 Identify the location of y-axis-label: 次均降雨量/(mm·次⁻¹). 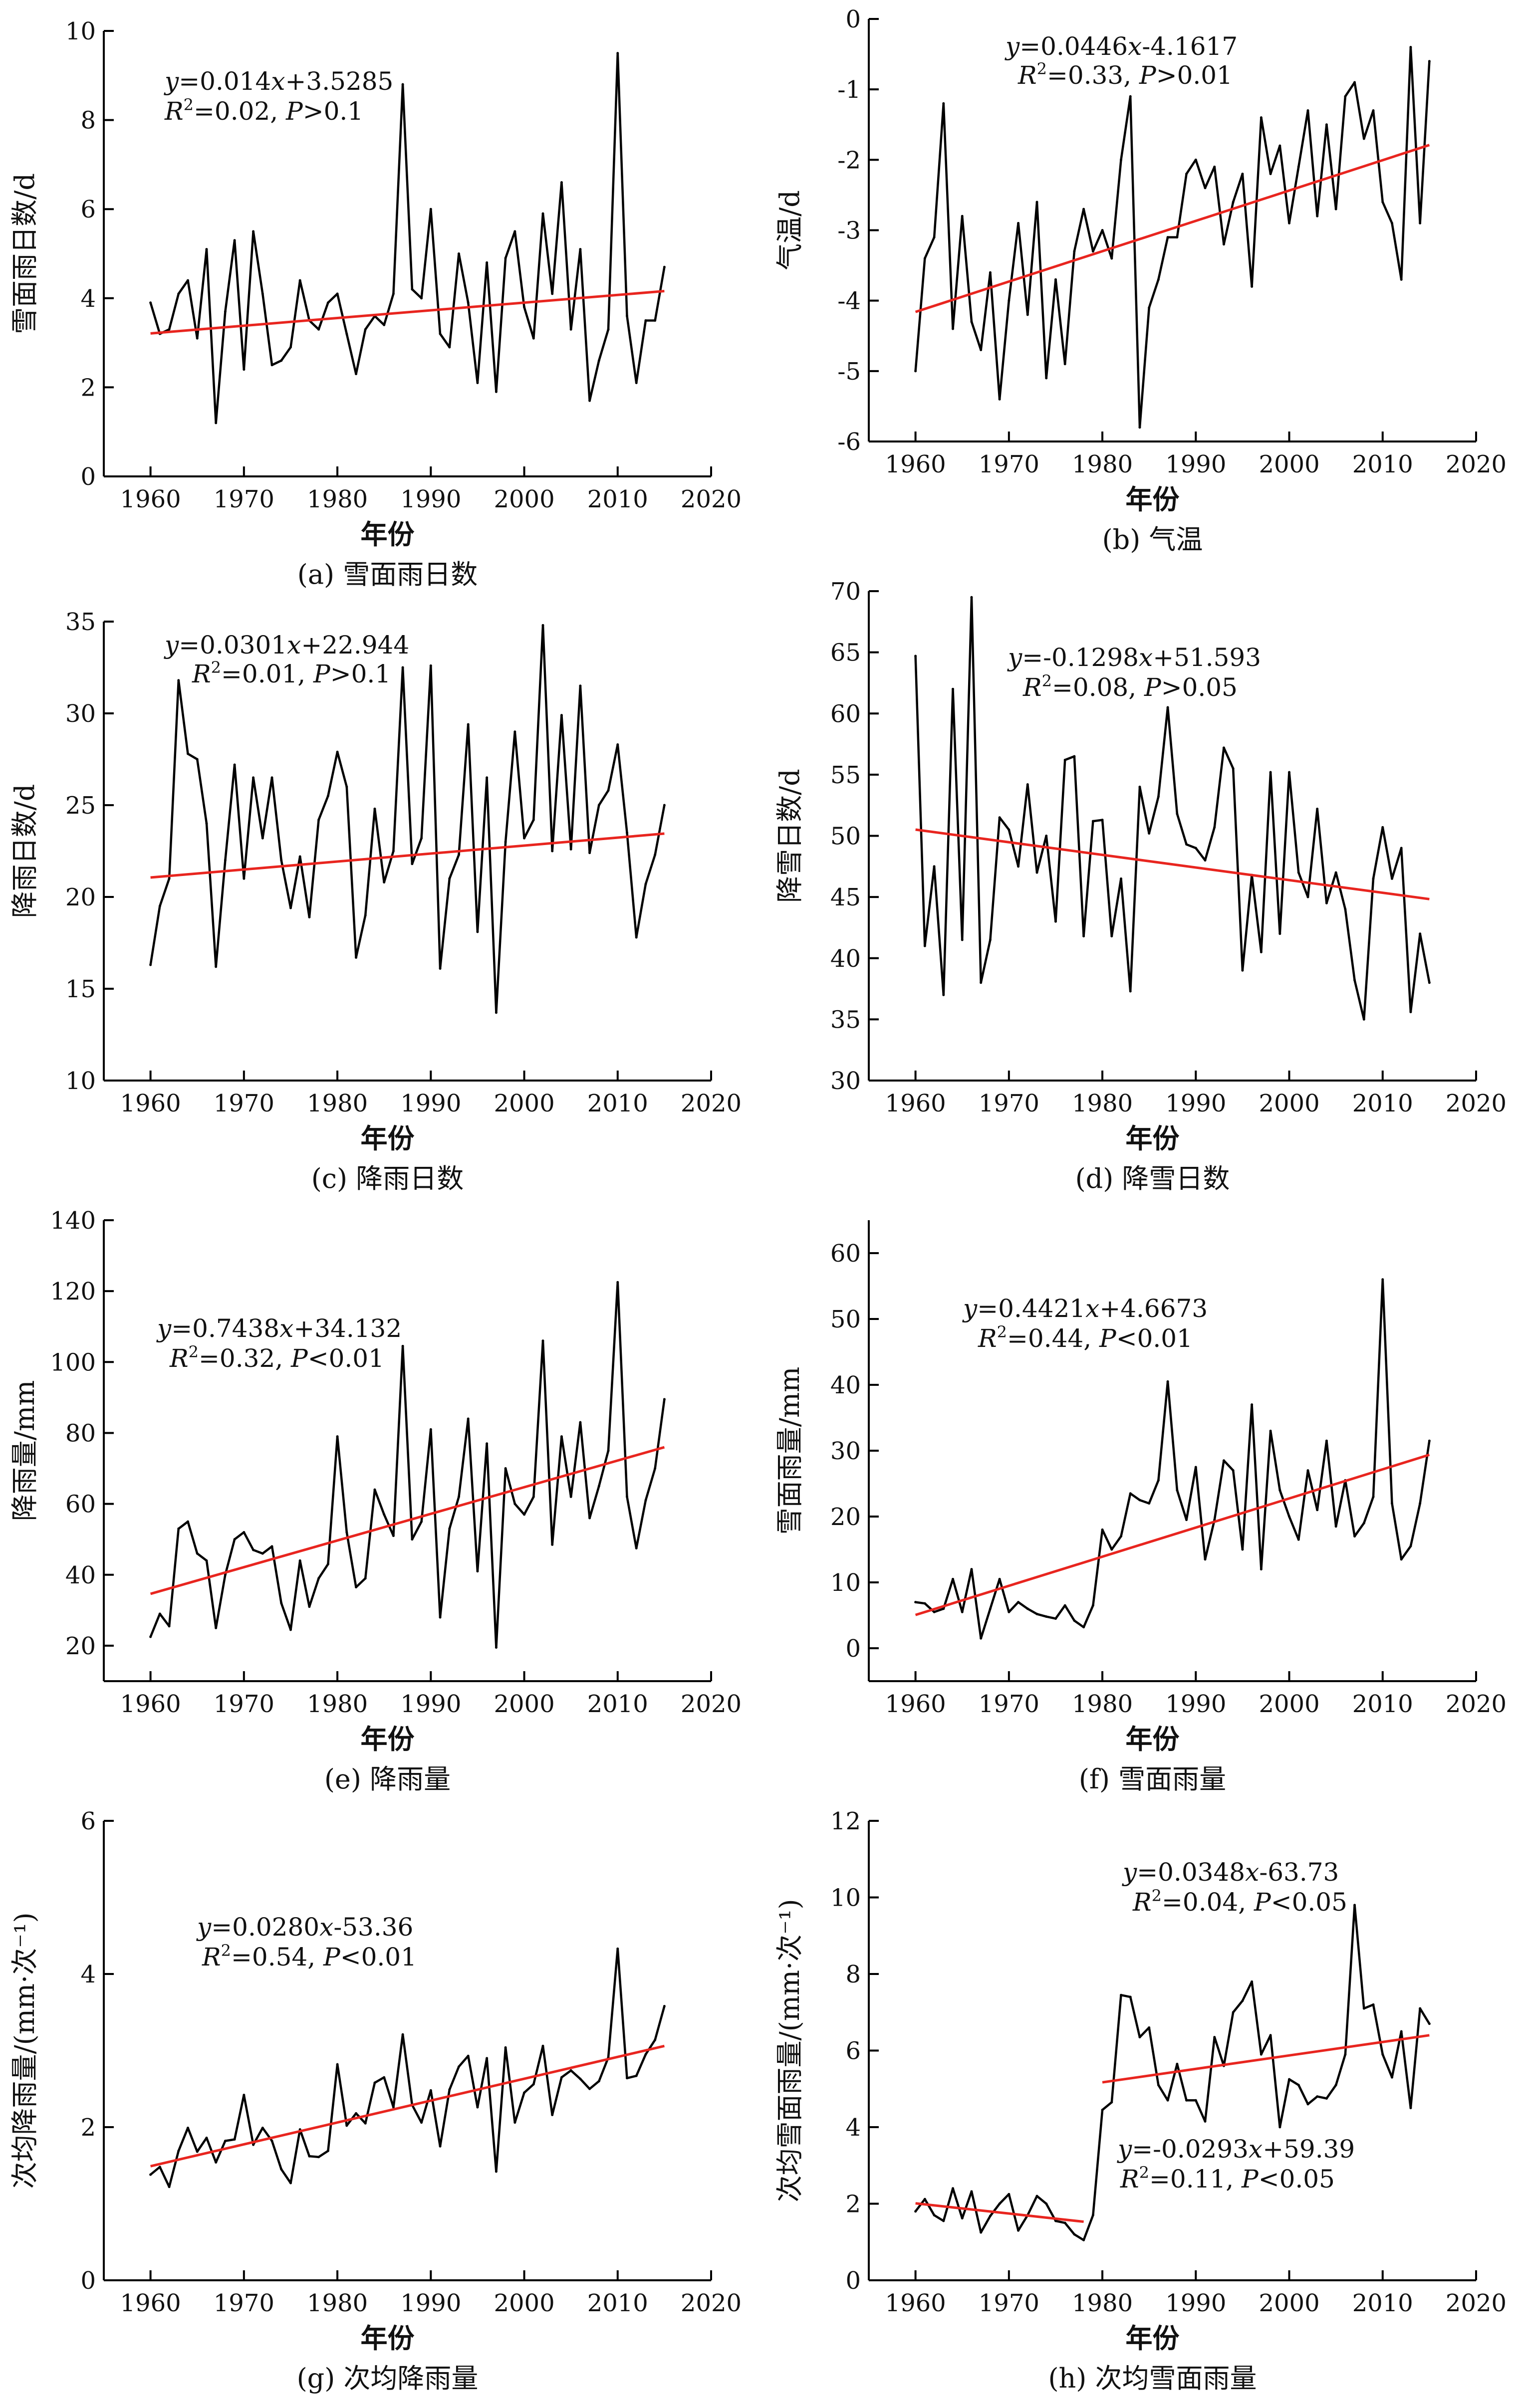
(24, 2050).